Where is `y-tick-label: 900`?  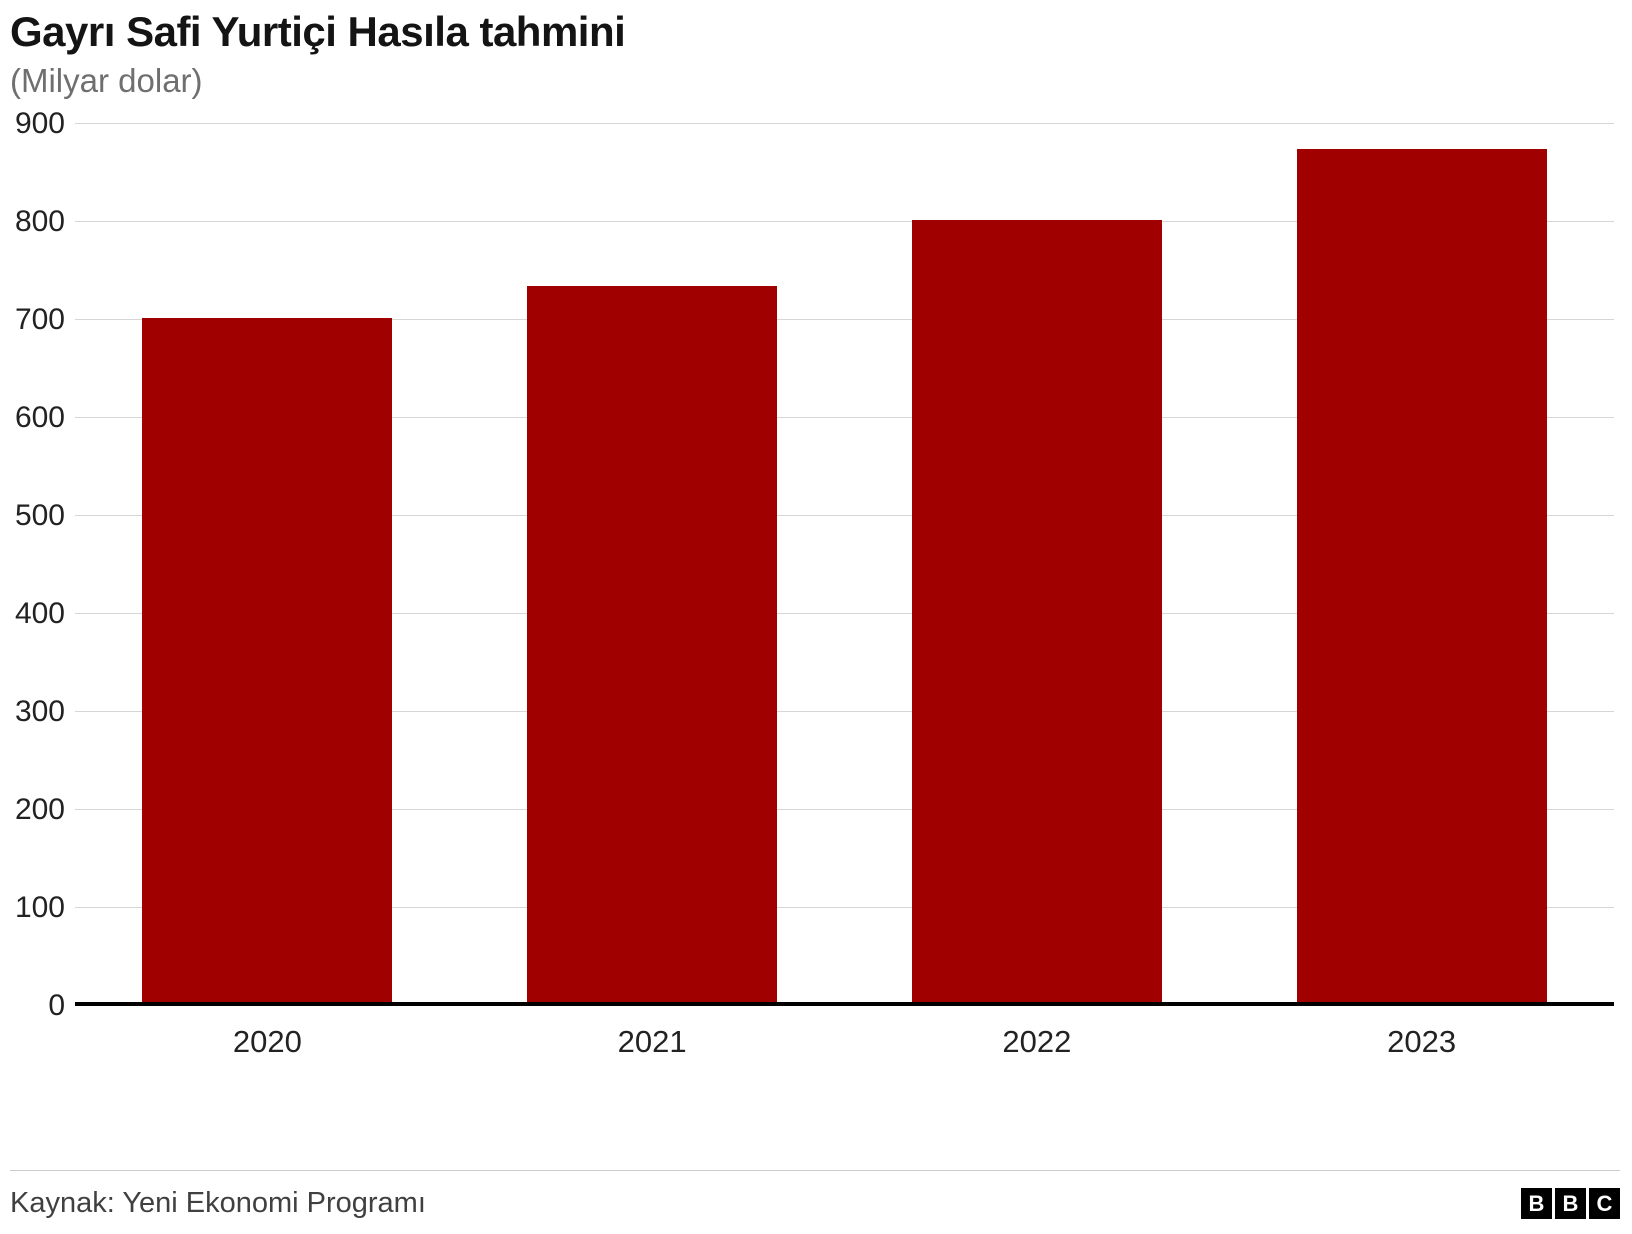 y-tick-label: 900 is located at coordinates (39, 124).